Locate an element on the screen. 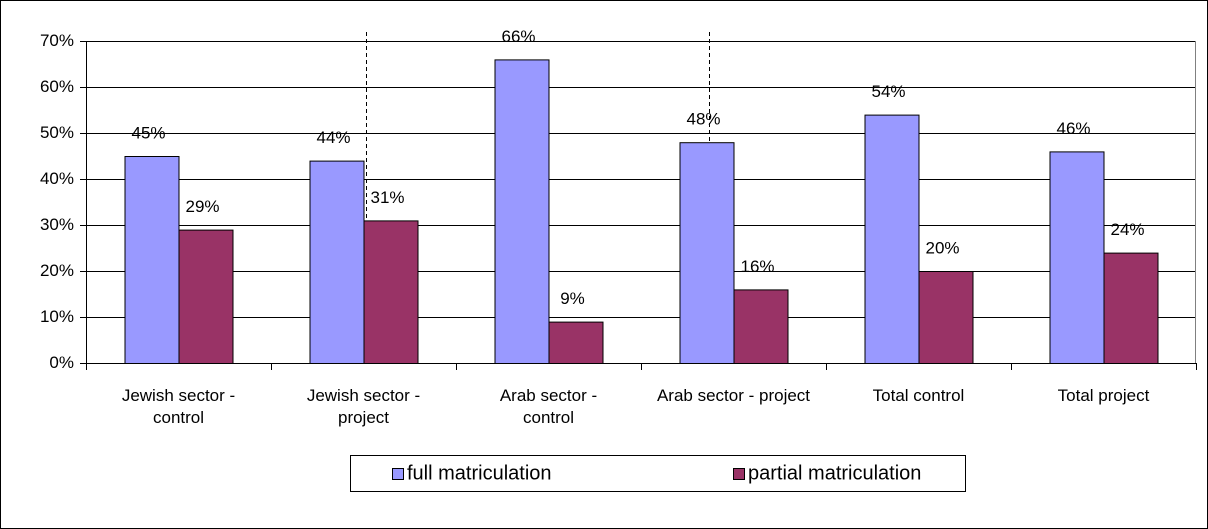  y-tick-label: 30% is located at coordinates (57, 224).